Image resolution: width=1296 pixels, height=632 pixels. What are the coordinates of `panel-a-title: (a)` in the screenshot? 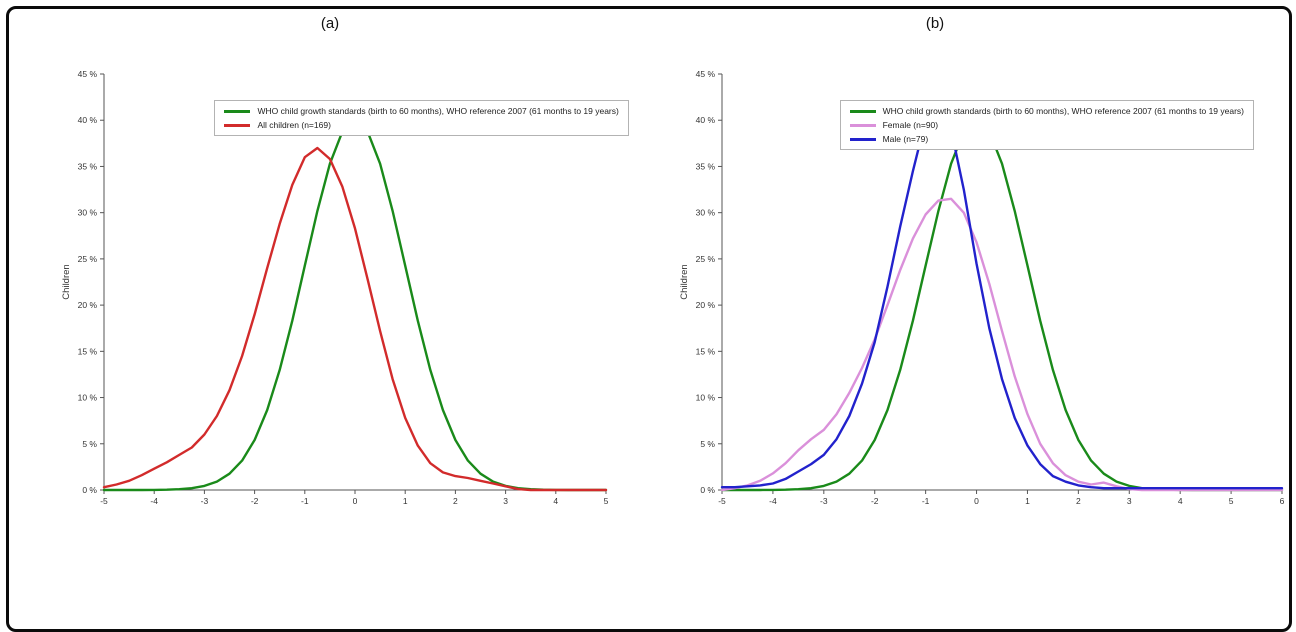 It's located at (330, 23).